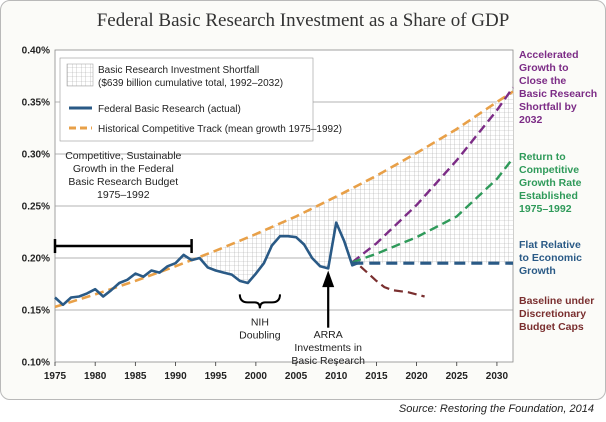 The height and width of the screenshot is (422, 606). Describe the element at coordinates (336, 376) in the screenshot. I see `x-tick-label: 2010` at that location.